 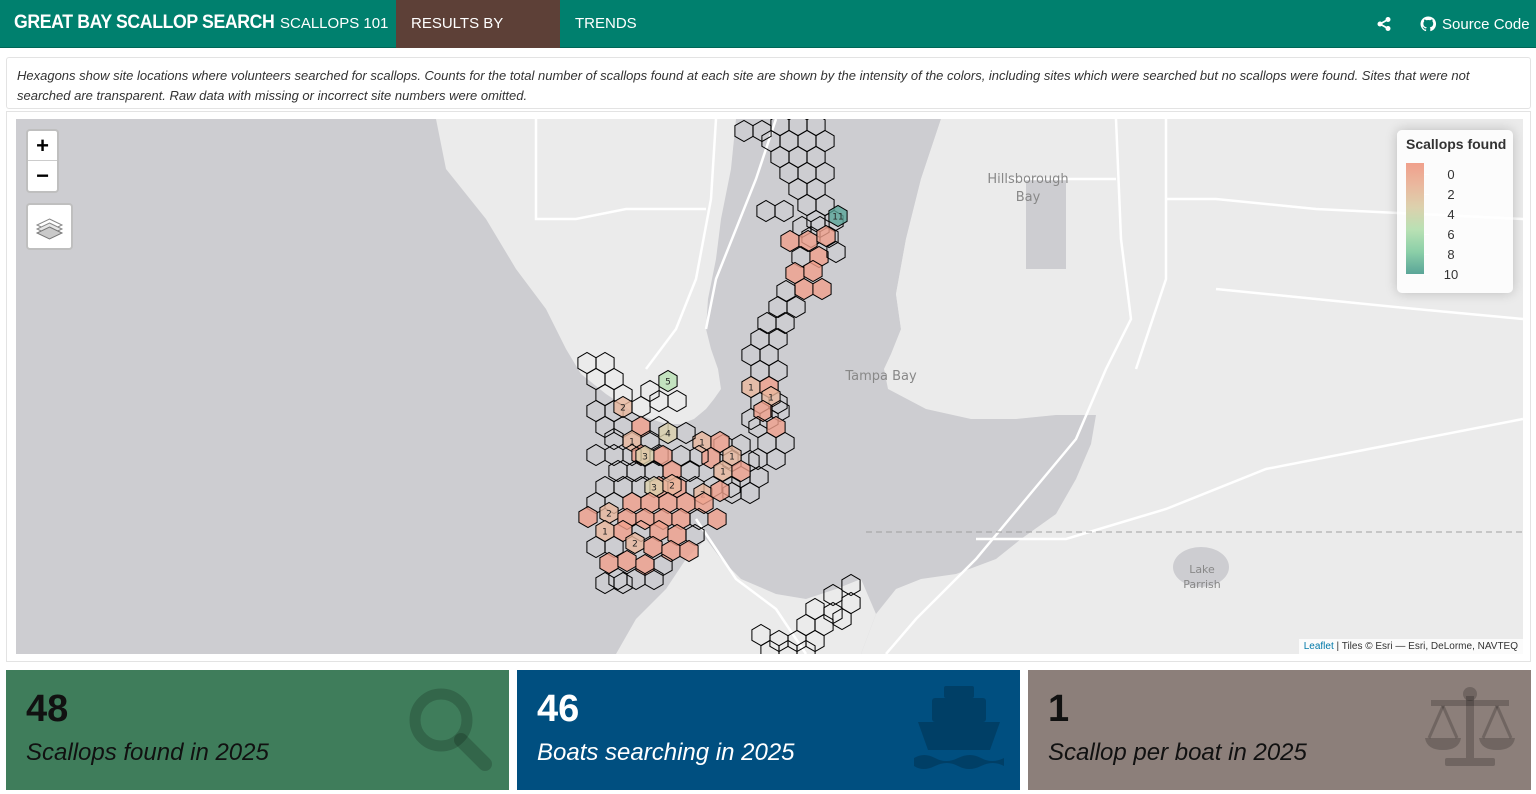 I want to click on share-button, so click(x=1384, y=24).